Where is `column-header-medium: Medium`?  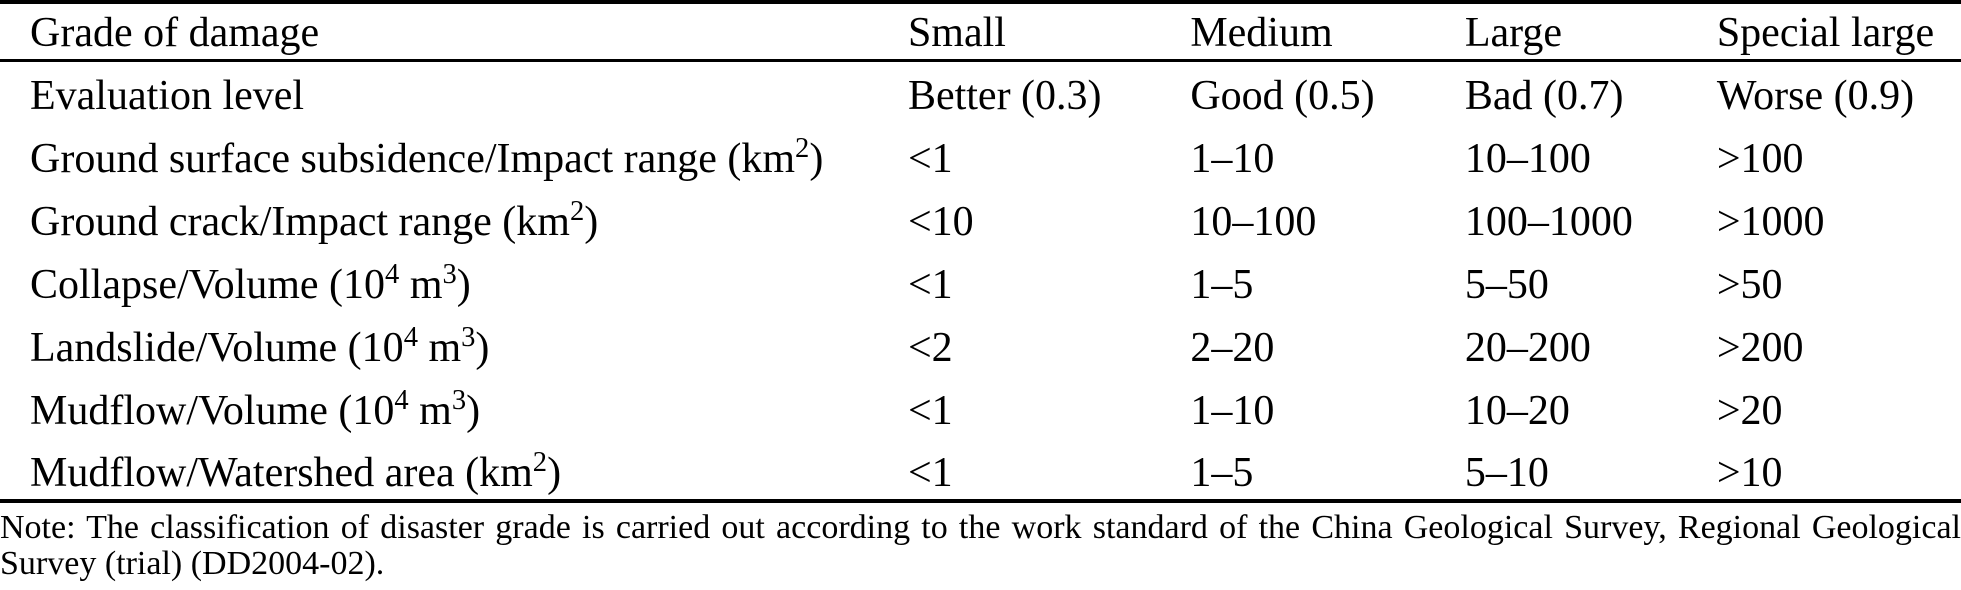
column-header-medium: Medium is located at coordinates (1327, 32).